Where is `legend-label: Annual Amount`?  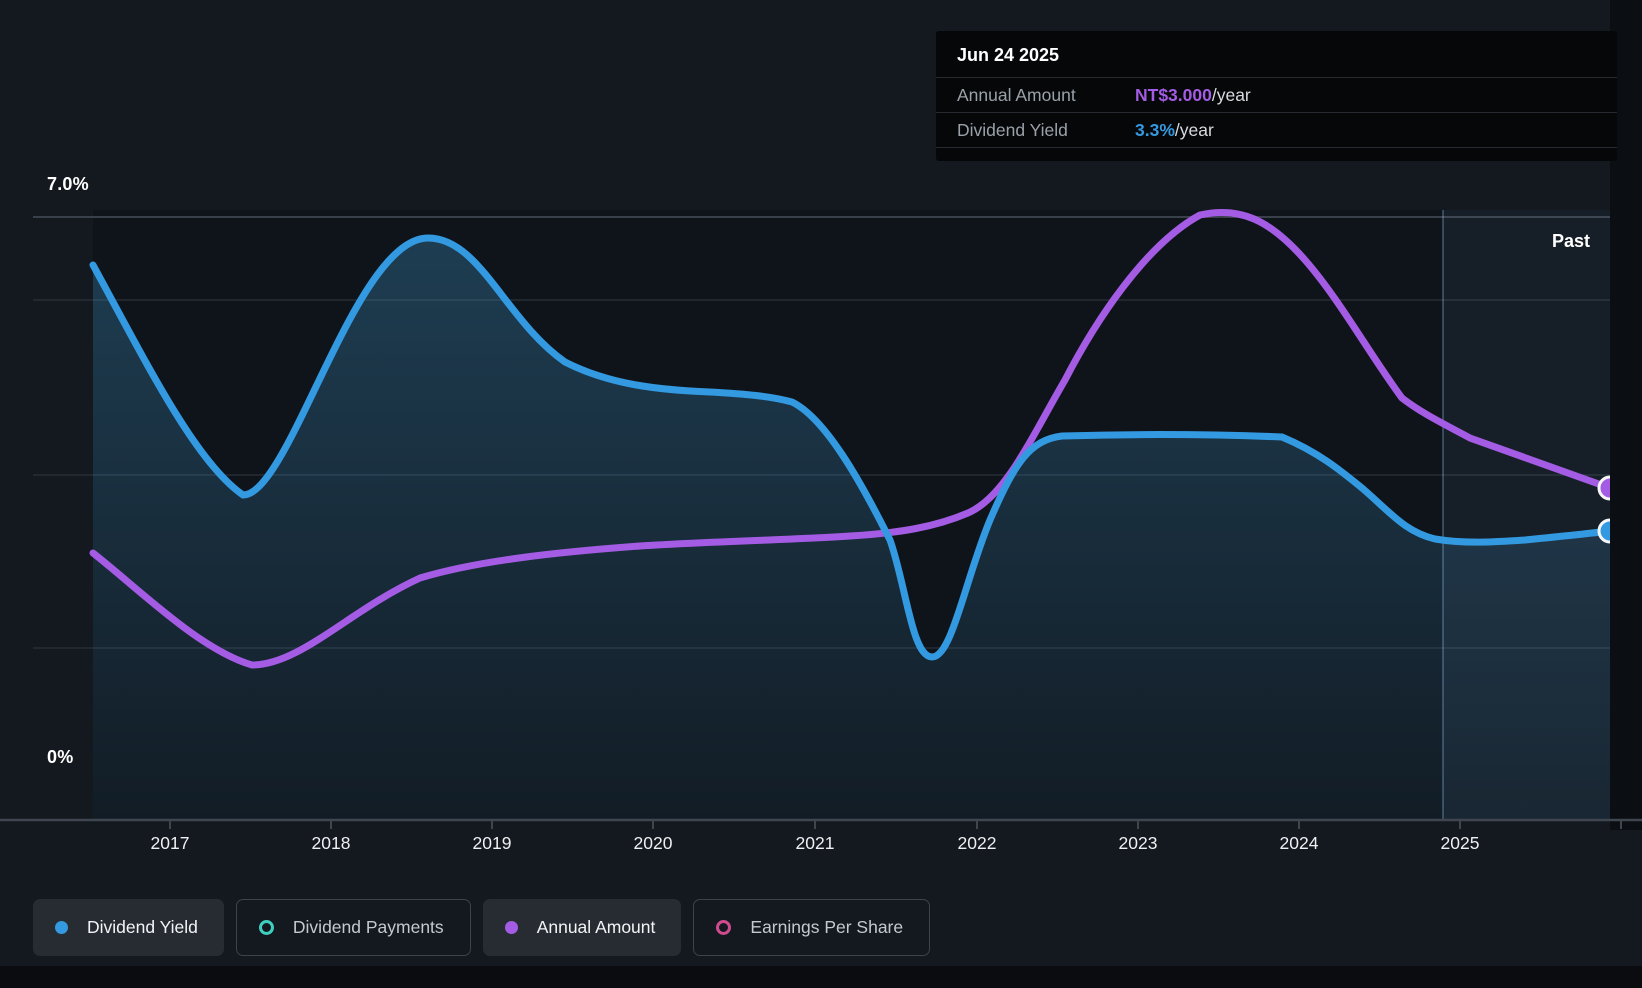 legend-label: Annual Amount is located at coordinates (596, 927).